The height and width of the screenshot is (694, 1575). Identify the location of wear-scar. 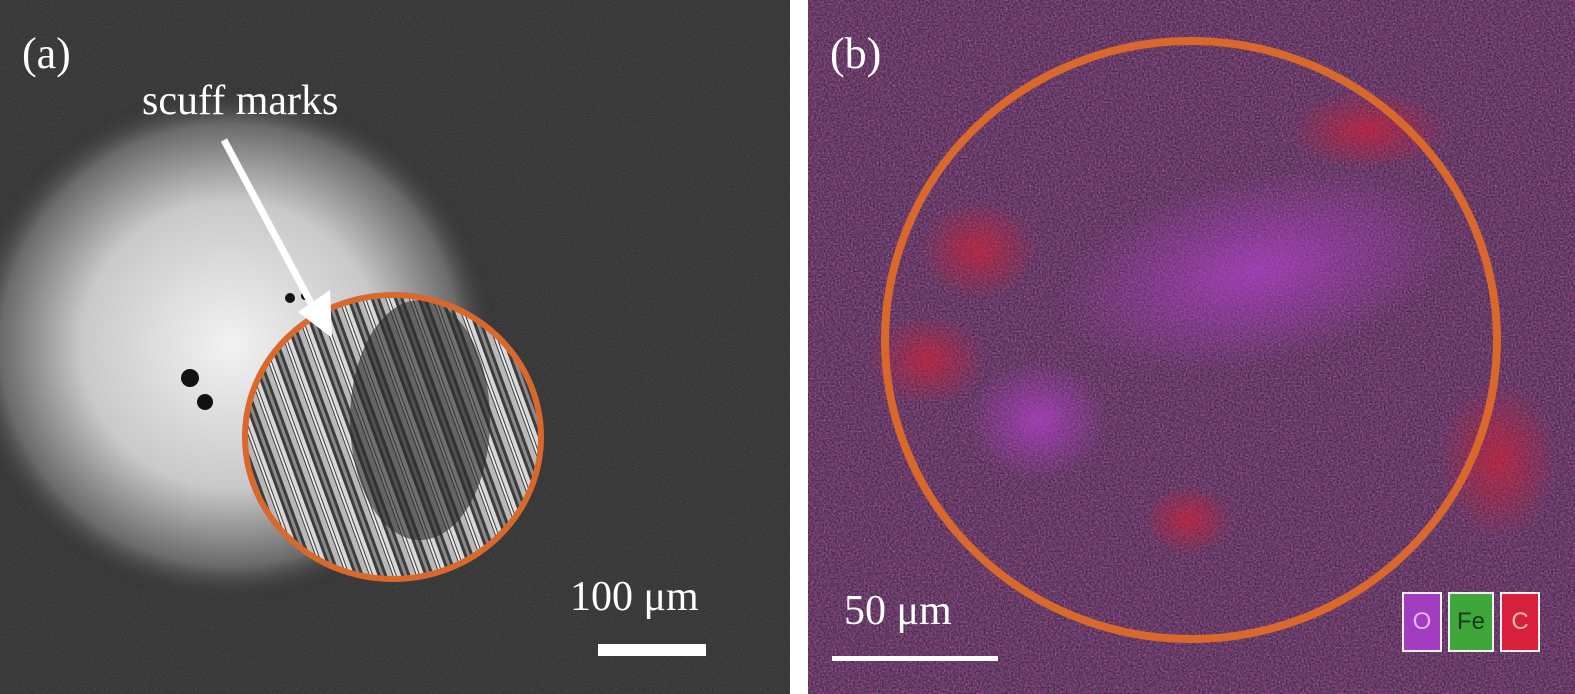
(393, 437).